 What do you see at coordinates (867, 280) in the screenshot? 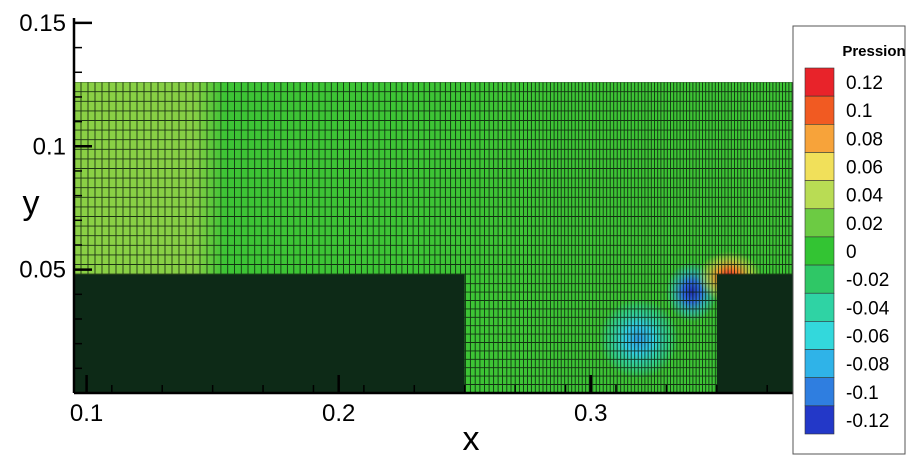
I see `legend-label: -0.02` at bounding box center [867, 280].